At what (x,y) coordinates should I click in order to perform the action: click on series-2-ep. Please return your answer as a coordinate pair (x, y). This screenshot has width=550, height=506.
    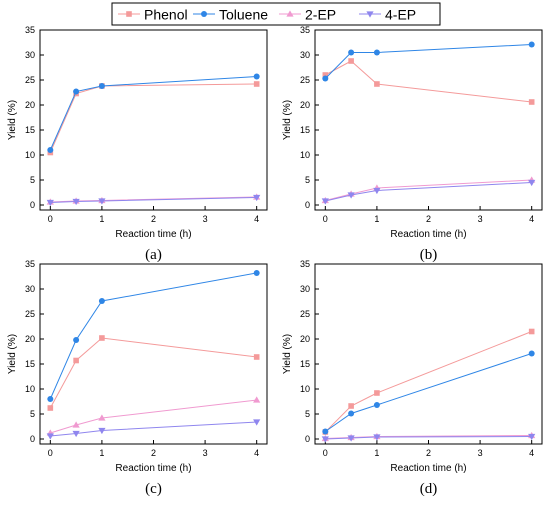
    Looking at the image, I should click on (153, 416).